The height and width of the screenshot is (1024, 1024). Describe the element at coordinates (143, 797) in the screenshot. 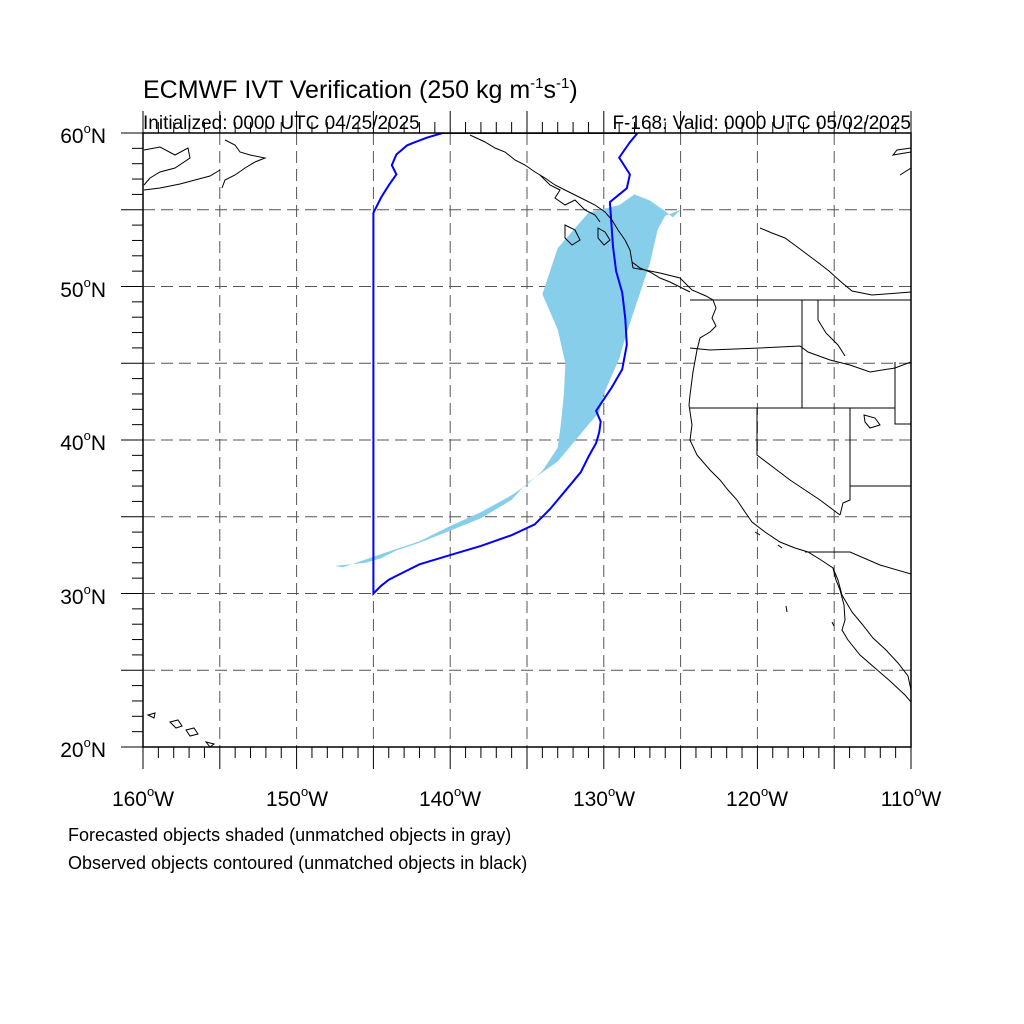

I see `lon-label-160w: 160oW` at that location.